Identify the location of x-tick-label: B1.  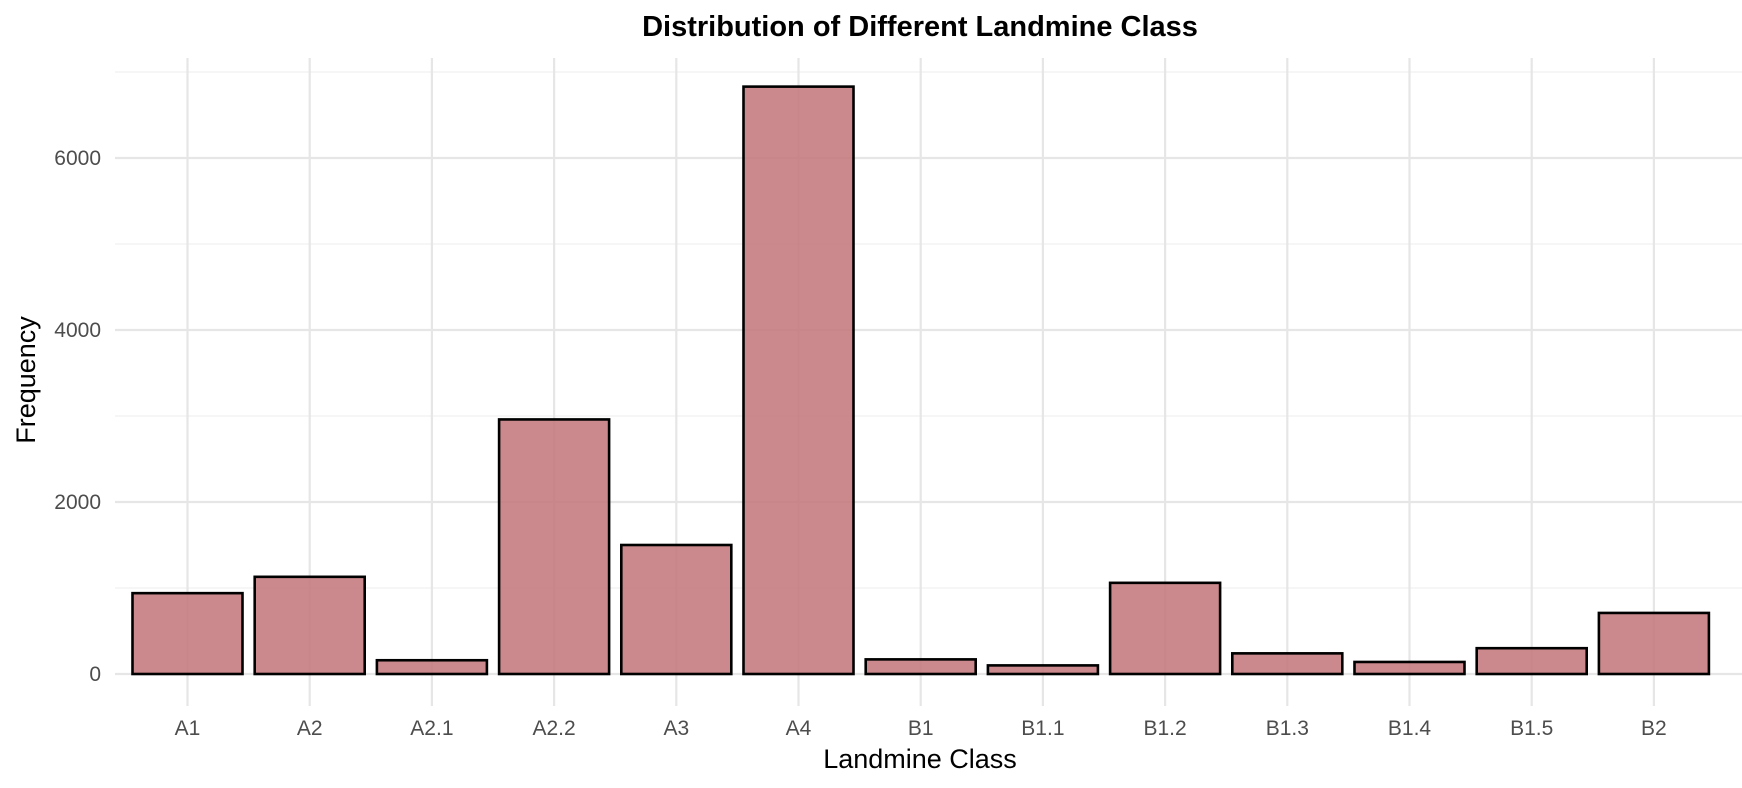
(921, 728).